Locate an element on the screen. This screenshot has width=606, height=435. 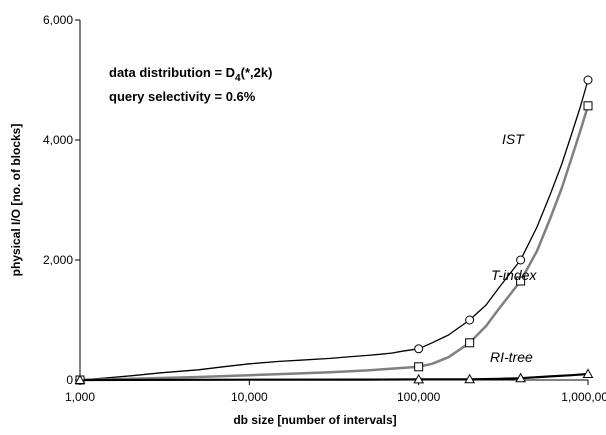
y-tick-label: 6,000 is located at coordinates (58, 20).